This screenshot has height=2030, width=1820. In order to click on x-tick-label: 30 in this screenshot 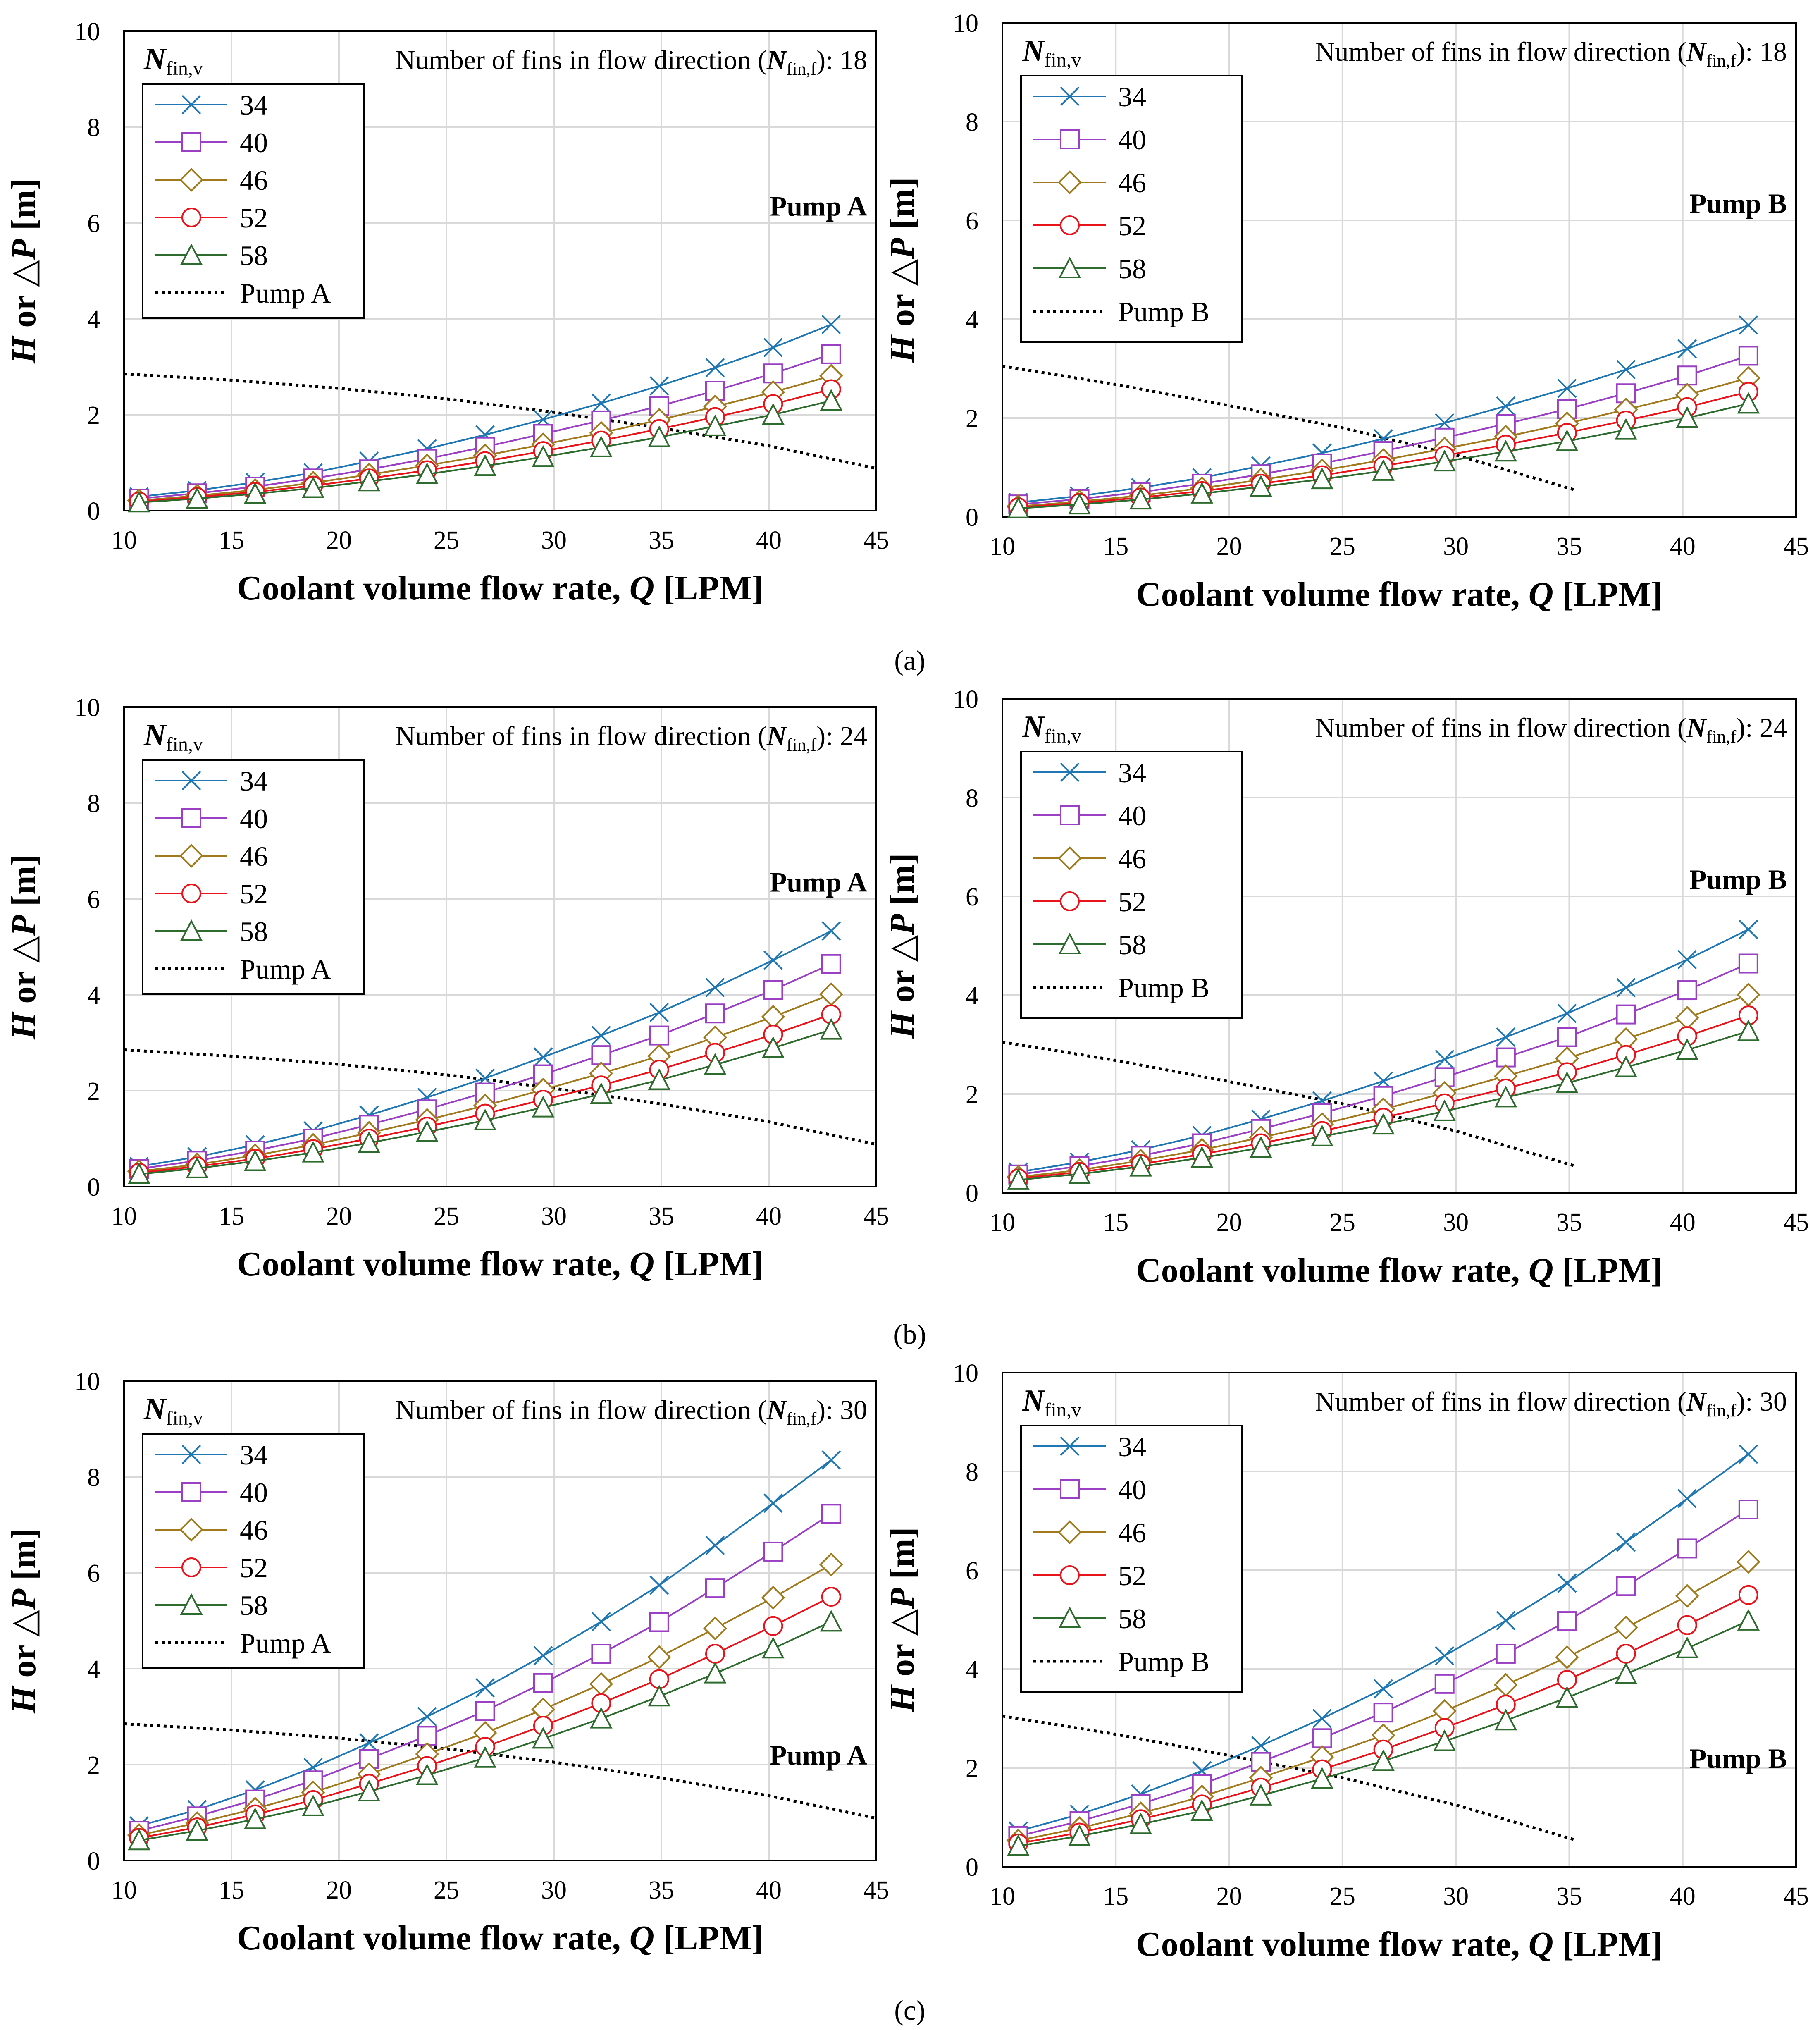, I will do `click(1456, 1896)`.